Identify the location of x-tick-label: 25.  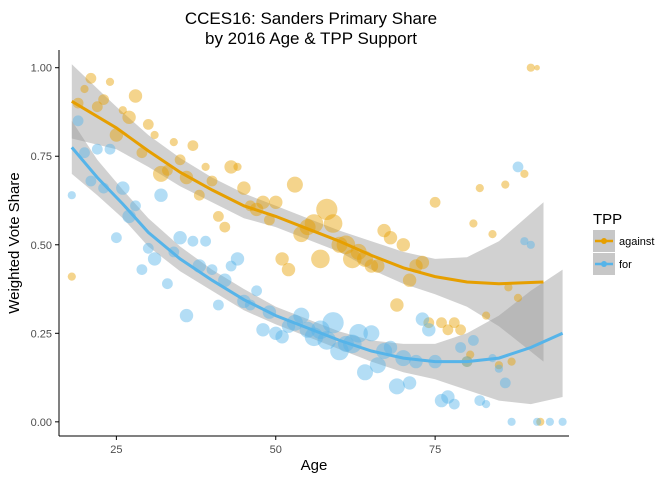
(116, 450).